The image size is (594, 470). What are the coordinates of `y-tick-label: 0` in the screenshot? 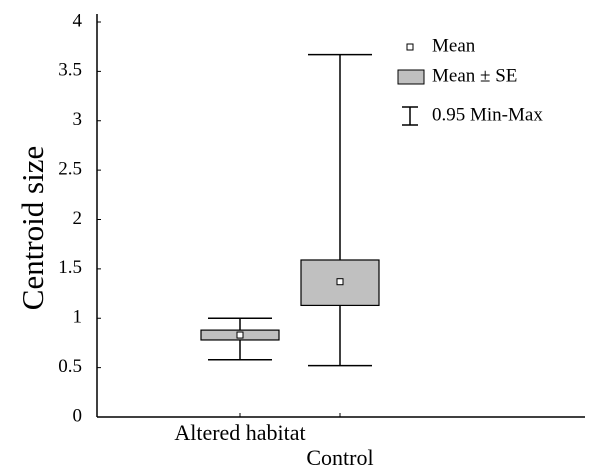 It's located at (78, 415).